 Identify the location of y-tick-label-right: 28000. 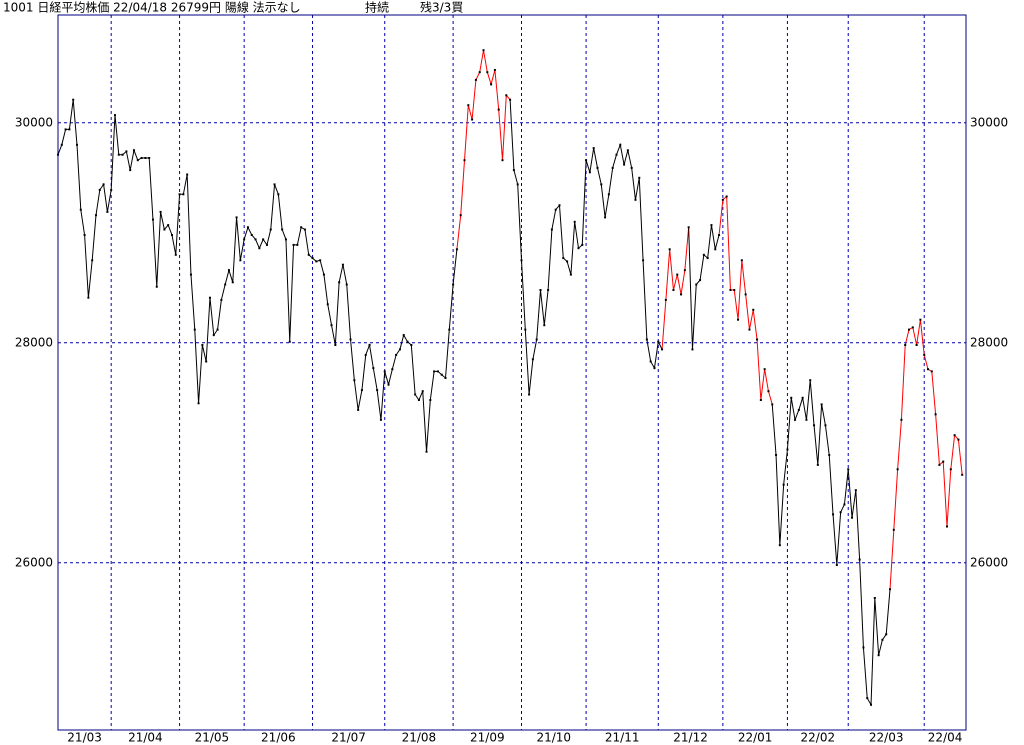
(989, 342).